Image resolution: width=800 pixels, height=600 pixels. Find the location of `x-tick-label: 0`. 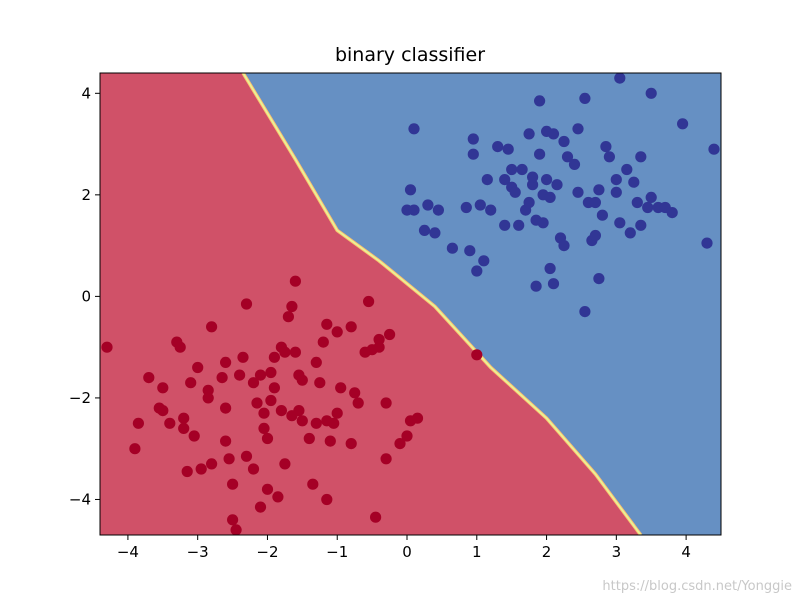

x-tick-label: 0 is located at coordinates (407, 552).